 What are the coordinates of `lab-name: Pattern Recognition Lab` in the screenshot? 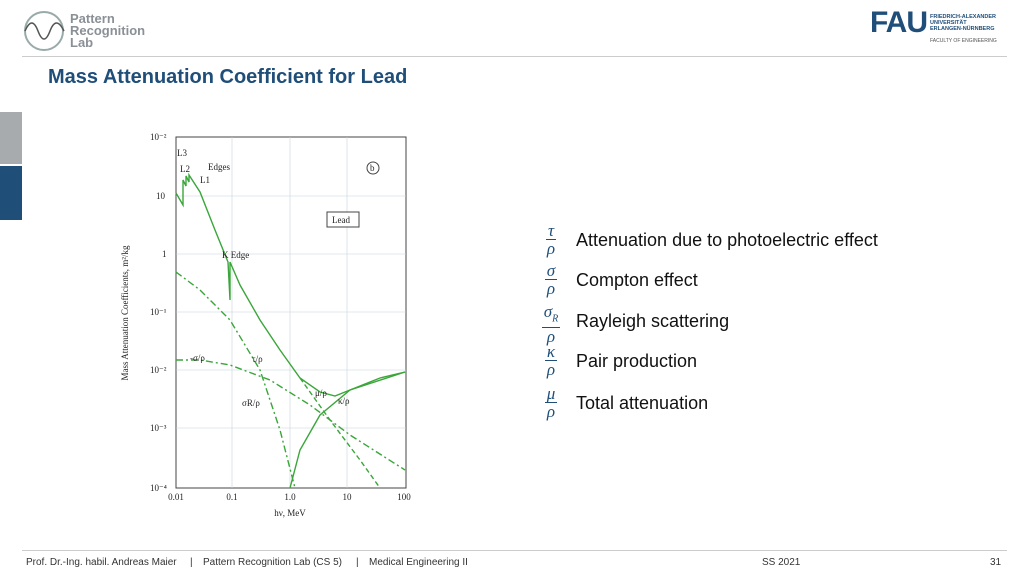 It's located at (108, 30).